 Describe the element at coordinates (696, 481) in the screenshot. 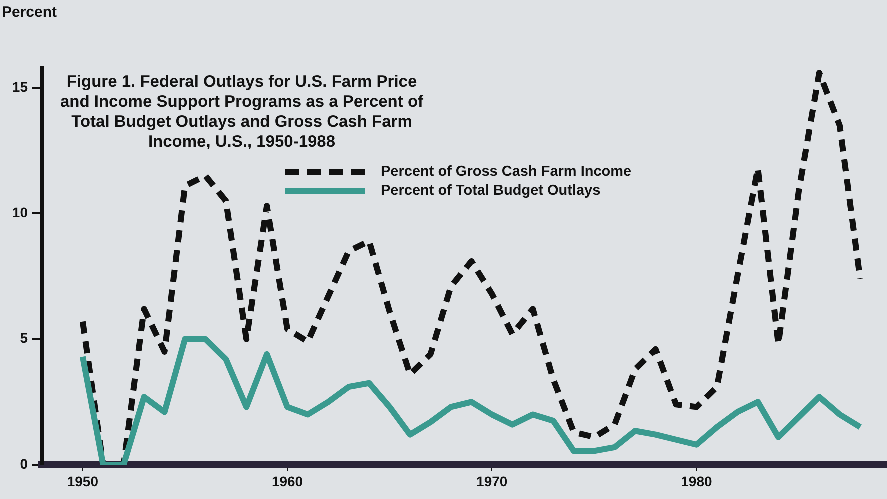

I see `x-tick-label: 1980` at that location.